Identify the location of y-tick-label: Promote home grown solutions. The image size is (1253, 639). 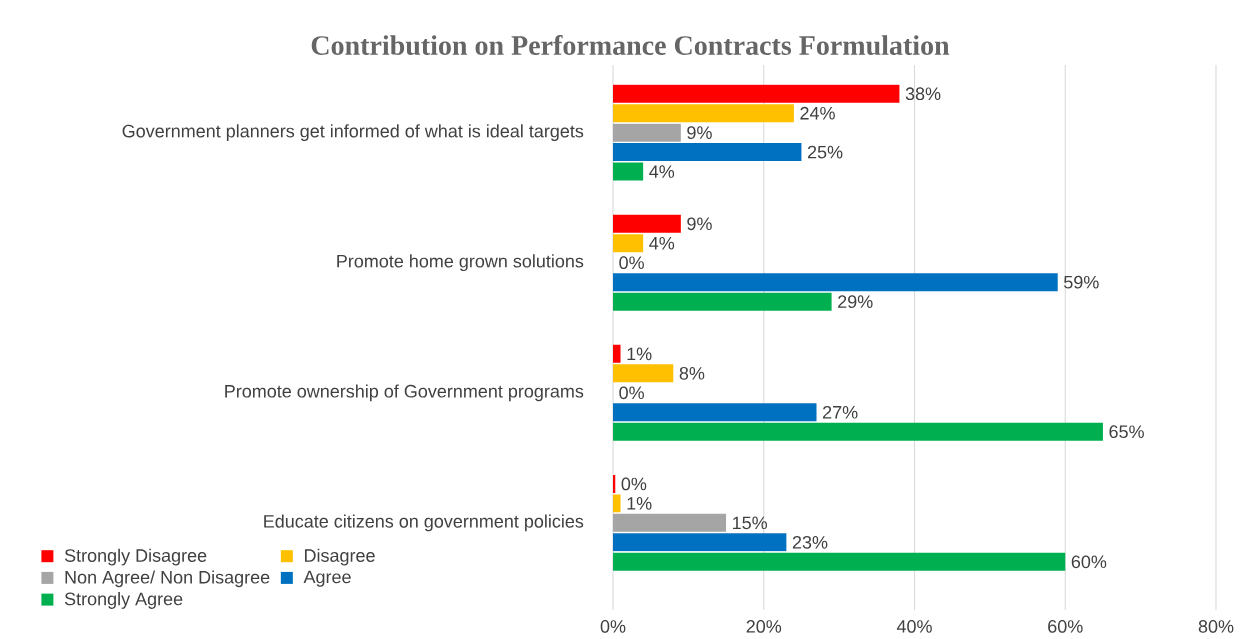
(460, 263).